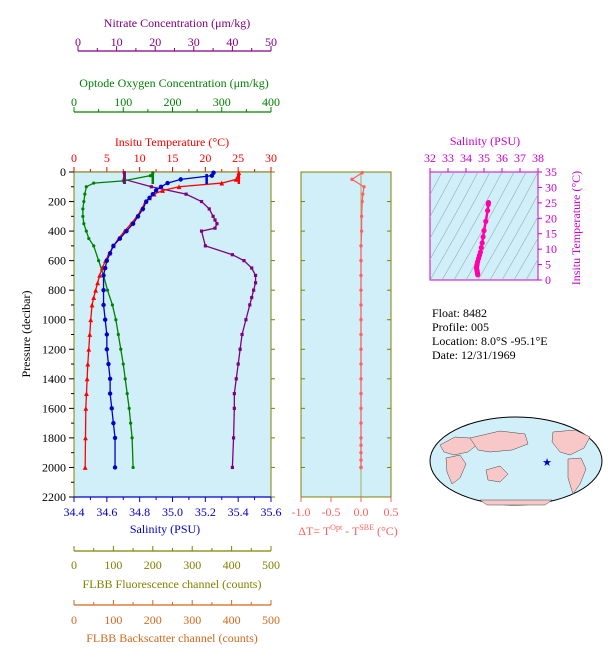 This screenshot has width=608, height=667. What do you see at coordinates (485, 141) in the screenshot?
I see `ts-salinity-axis-title: Salinity (PSU)` at bounding box center [485, 141].